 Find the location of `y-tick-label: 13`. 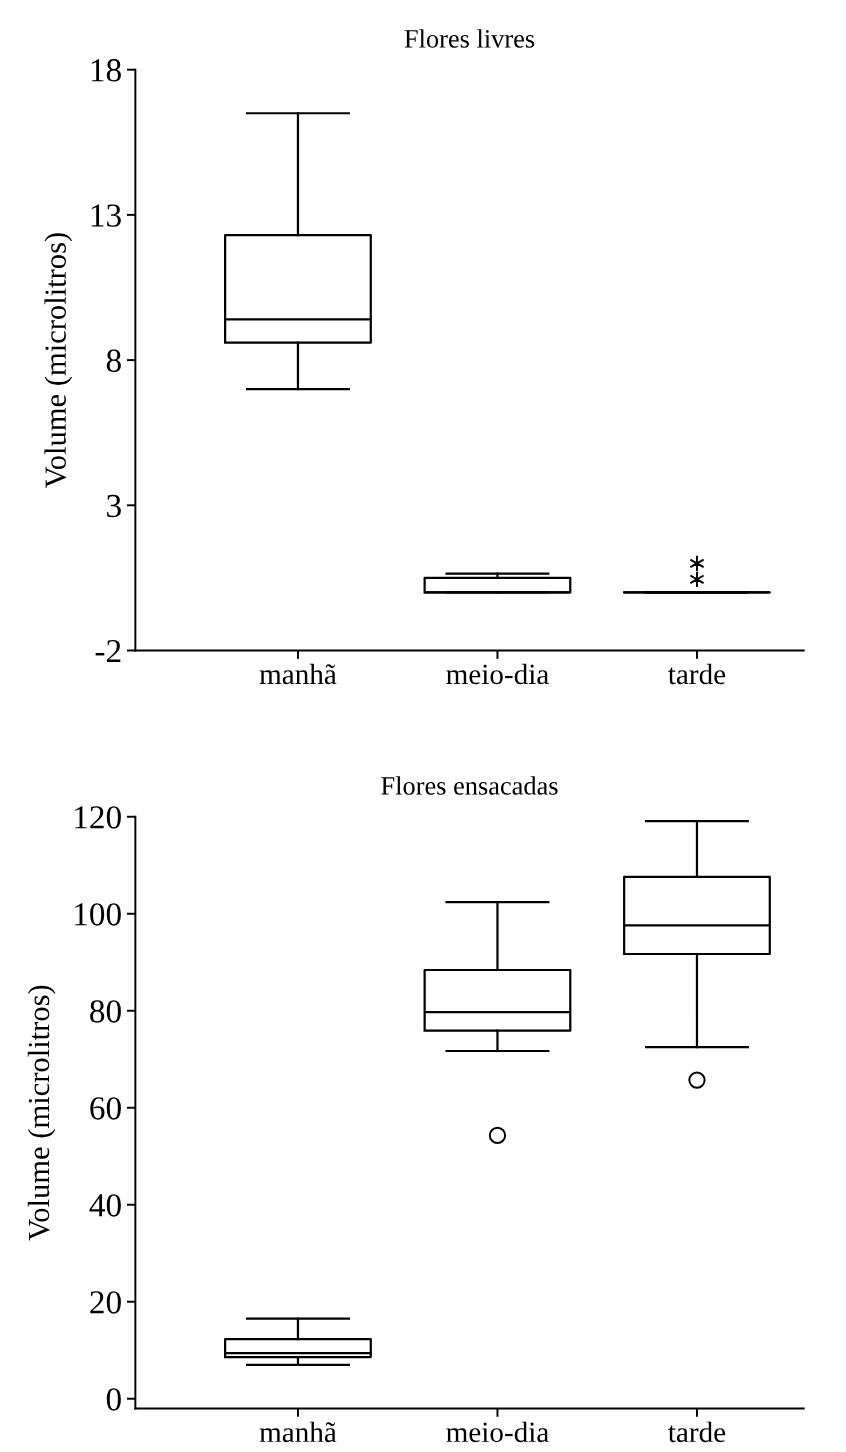

y-tick-label: 13 is located at coordinates (106, 215).